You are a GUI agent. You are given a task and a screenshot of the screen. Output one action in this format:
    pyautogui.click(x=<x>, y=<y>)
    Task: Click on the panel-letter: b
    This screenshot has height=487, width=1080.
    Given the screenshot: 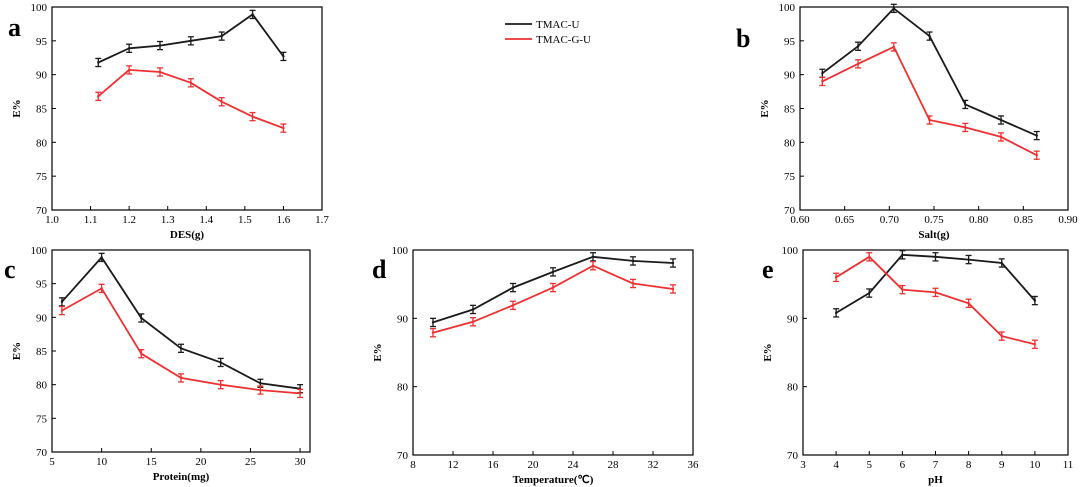 What is the action you would take?
    pyautogui.click(x=743, y=38)
    